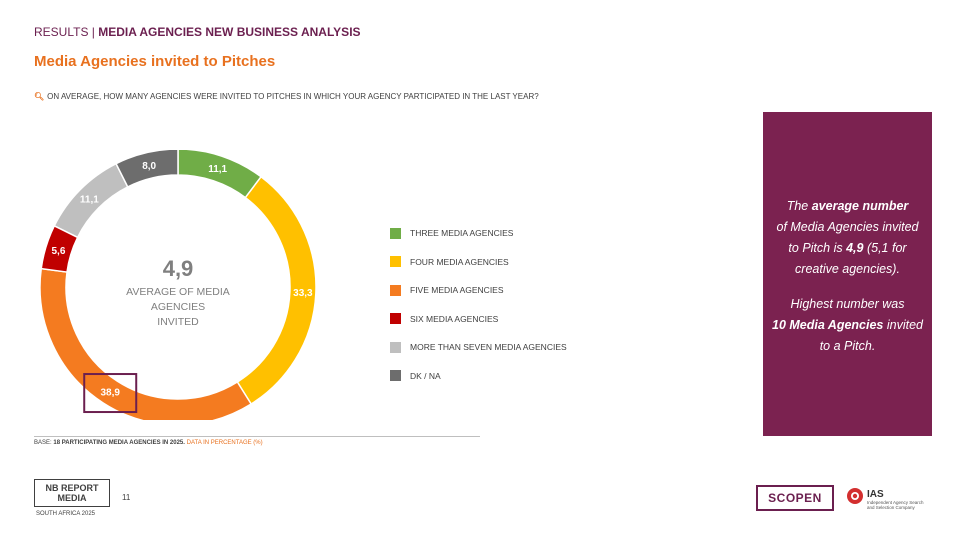 The height and width of the screenshot is (540, 960). I want to click on legend-label: SIX MEDIA AGENCIES, so click(454, 318).